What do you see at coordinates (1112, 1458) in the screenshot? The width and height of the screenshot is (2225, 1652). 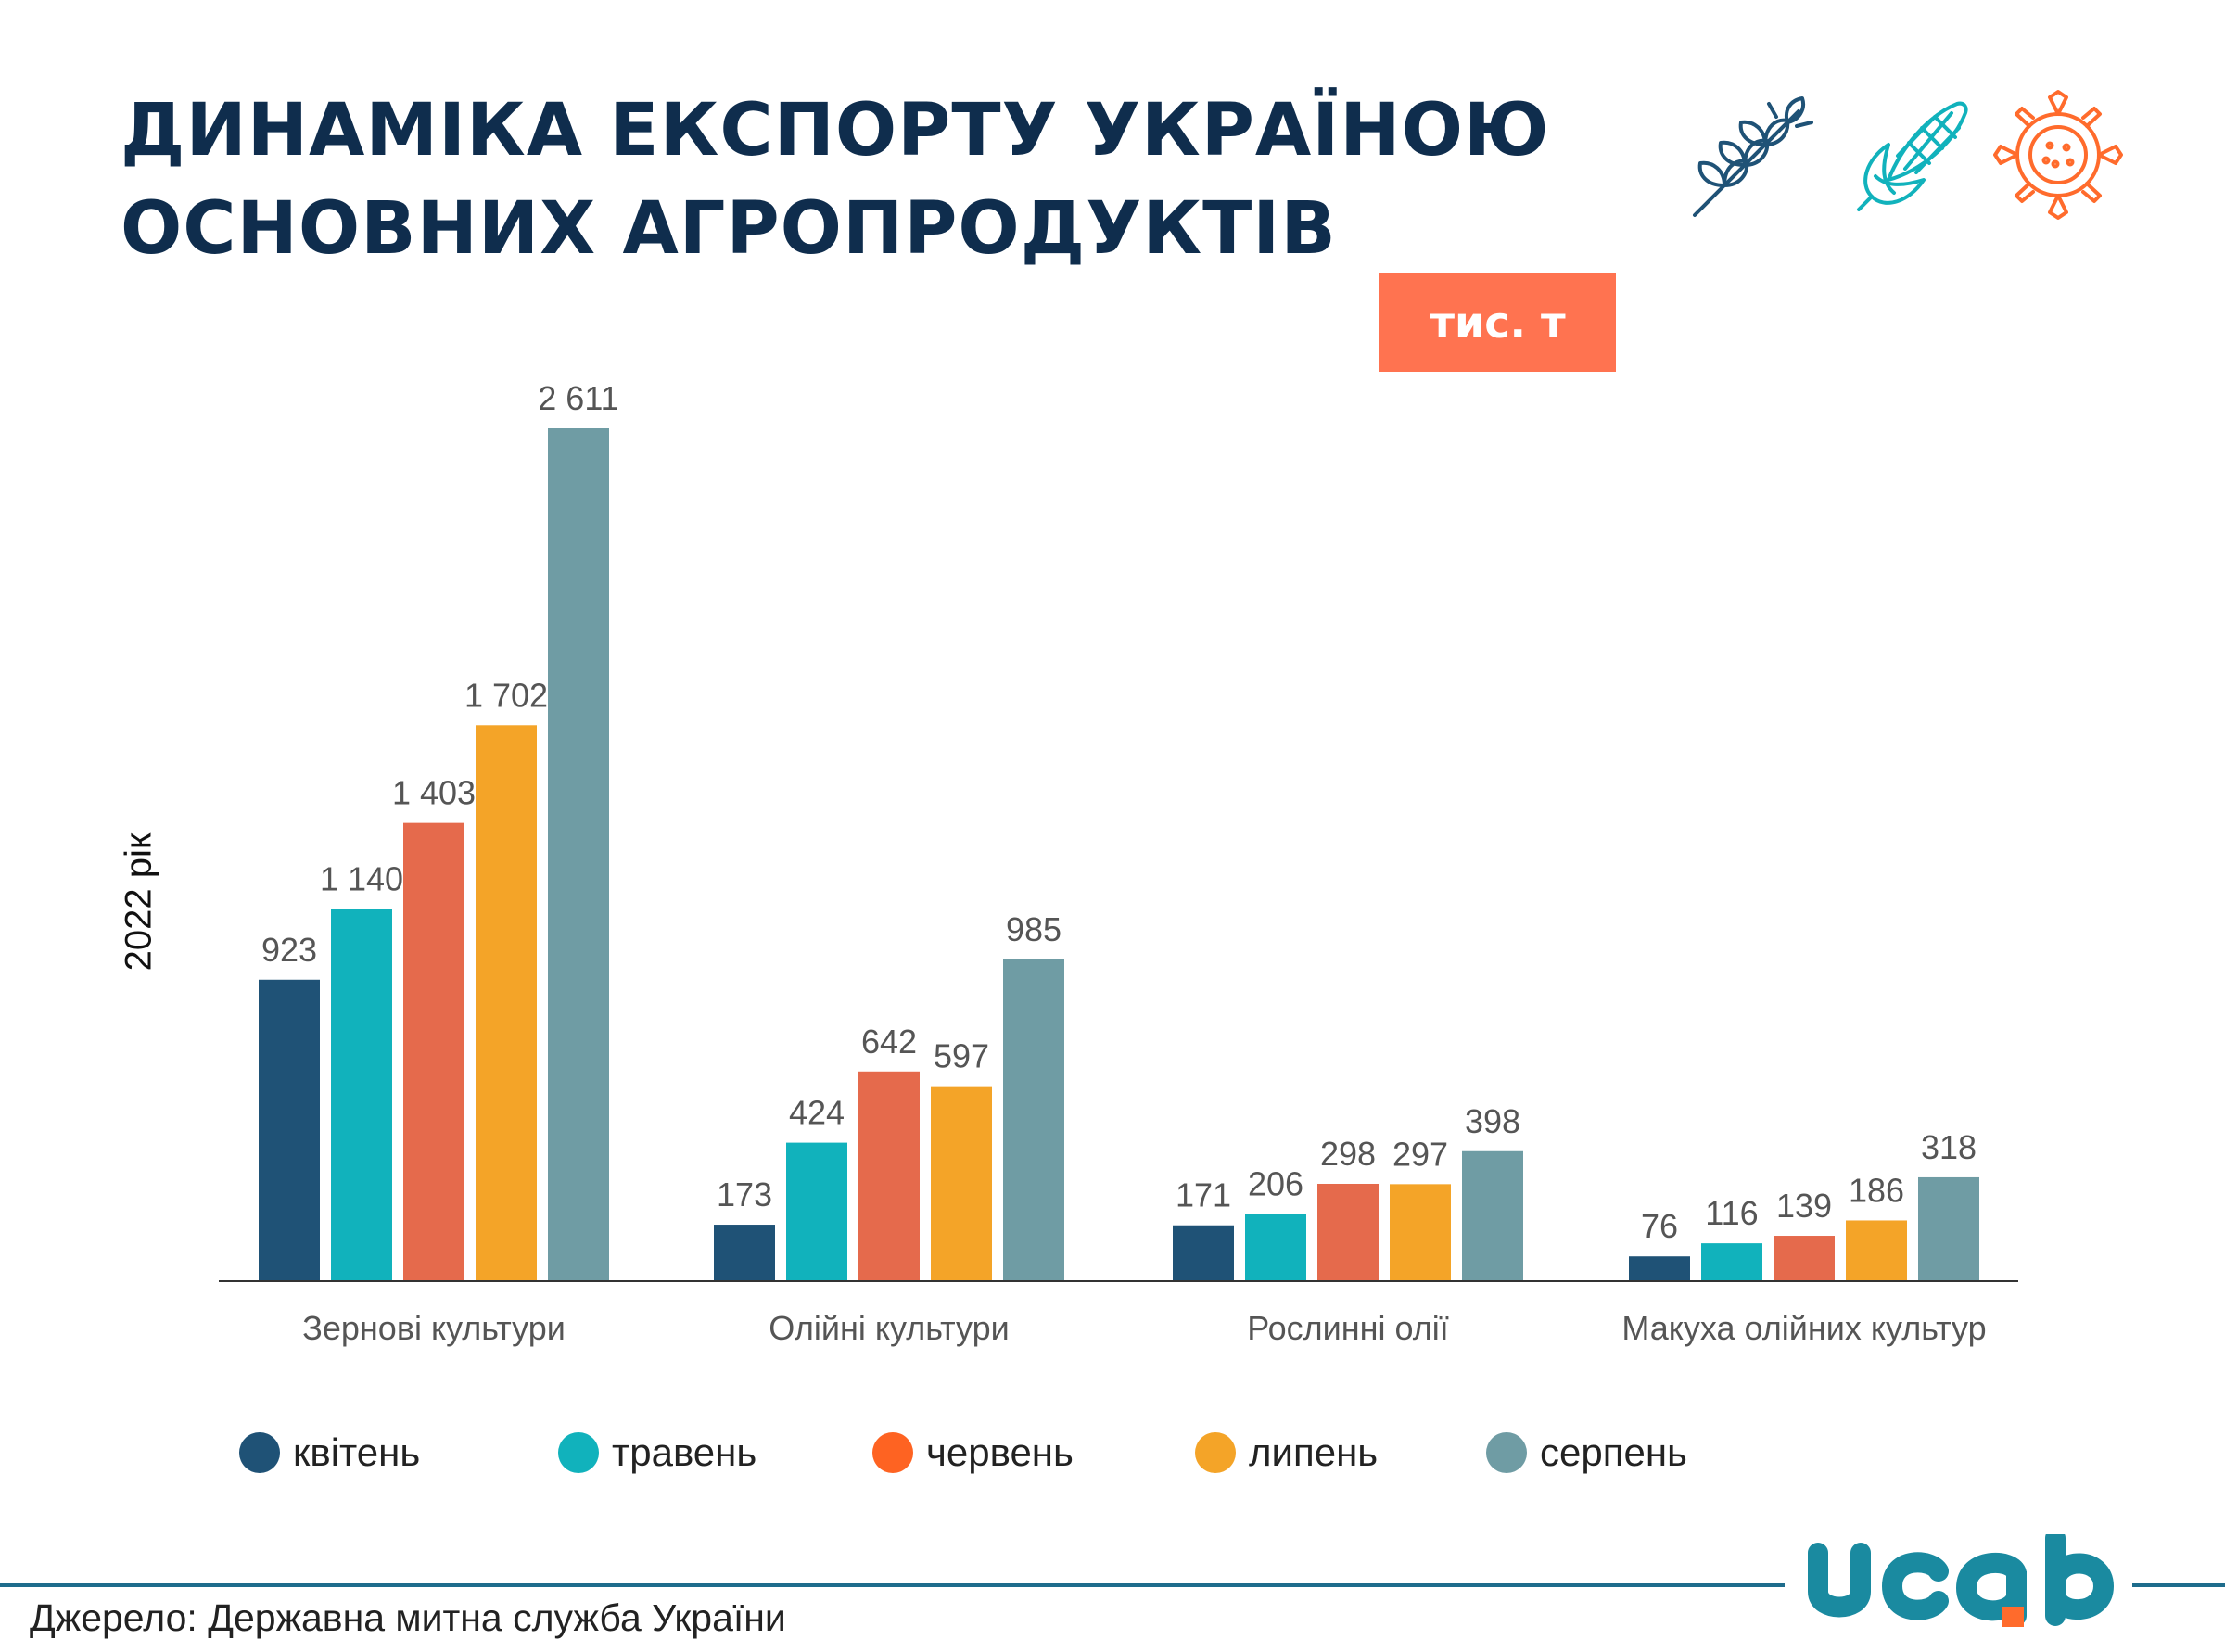 I see `legend: квітень травень червень липень серпень` at bounding box center [1112, 1458].